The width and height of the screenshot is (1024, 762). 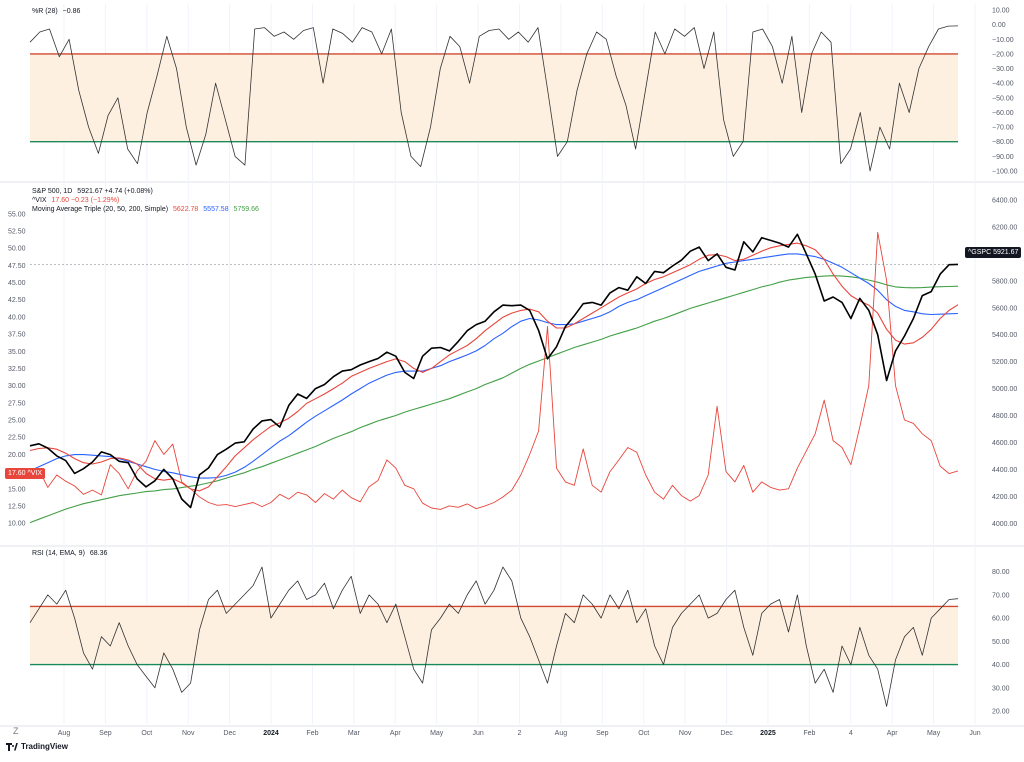 I want to click on wr-y-tick-label: −40.00, so click(x=1003, y=84).